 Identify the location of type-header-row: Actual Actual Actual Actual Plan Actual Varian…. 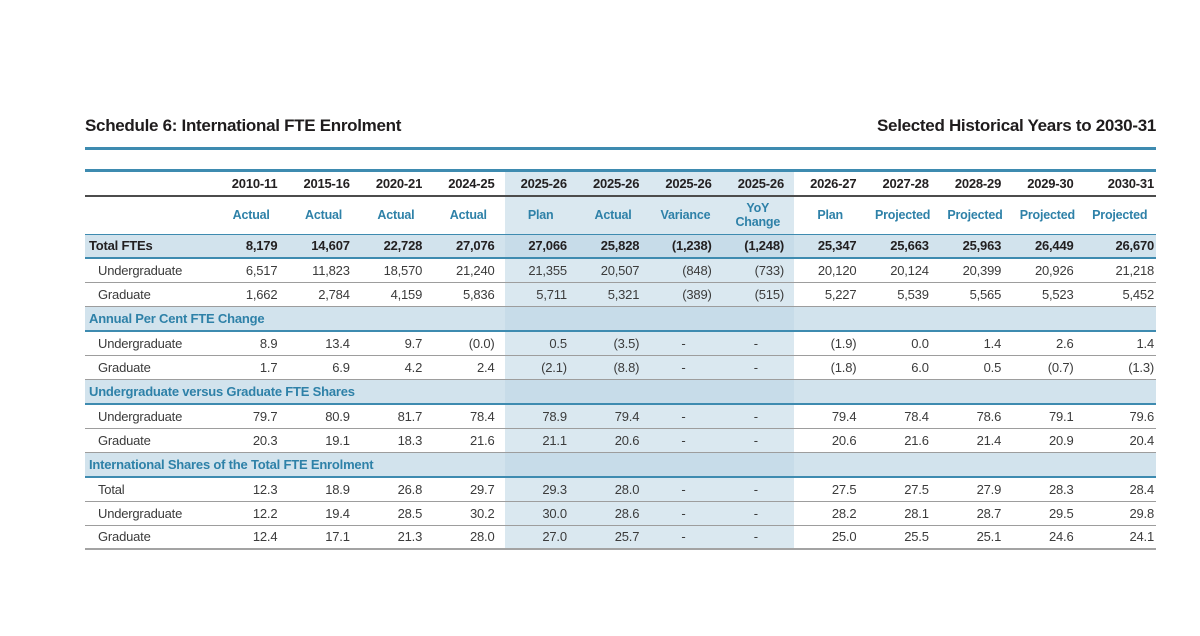
(620, 215).